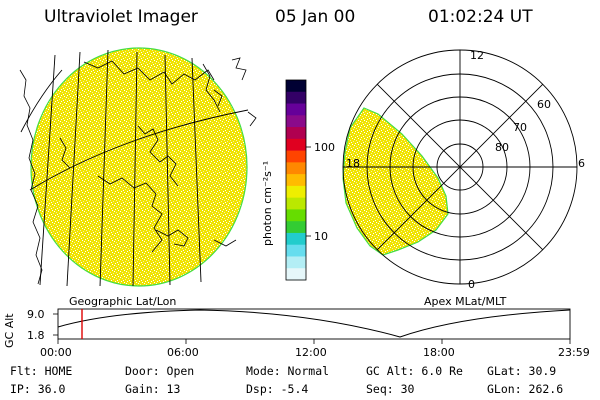 This screenshot has height=400, width=600. What do you see at coordinates (56, 352) in the screenshot?
I see `time-tick-0000: 00:00` at bounding box center [56, 352].